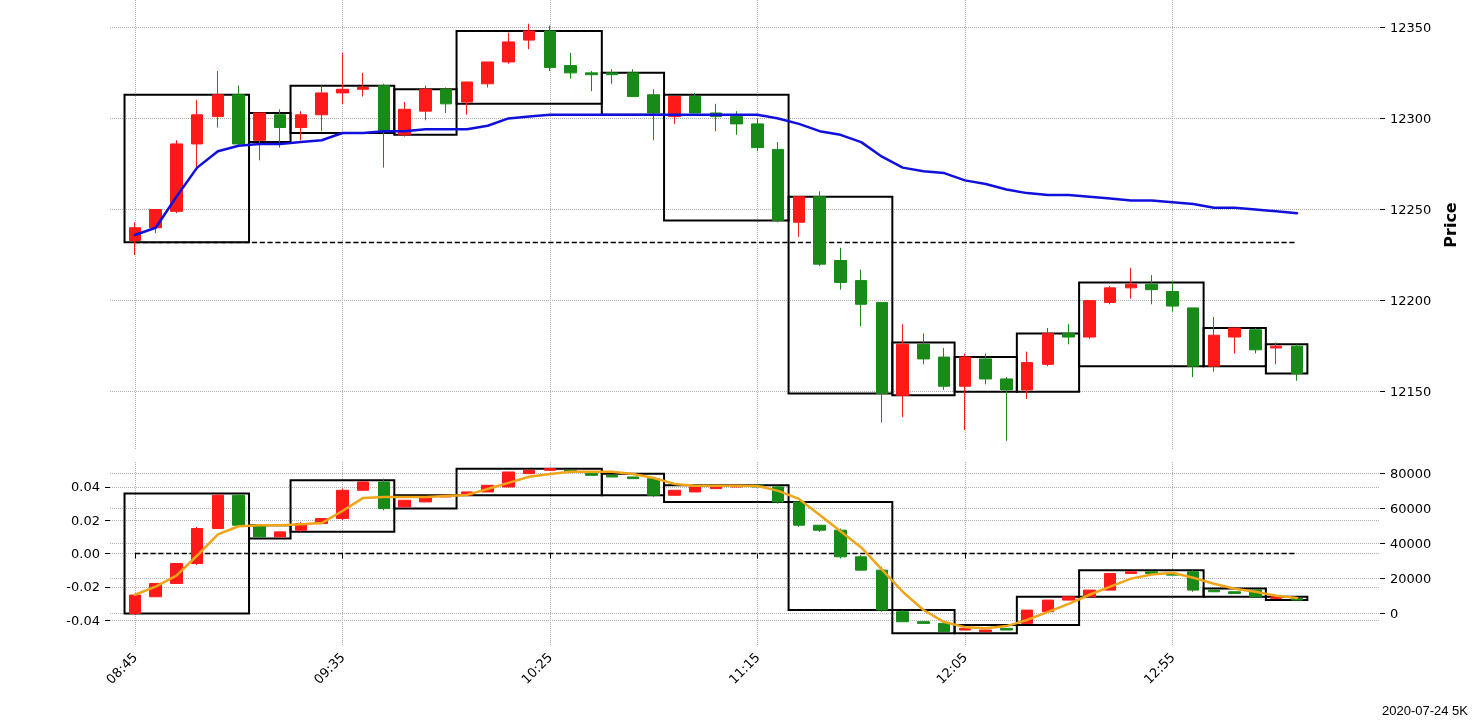 The width and height of the screenshot is (1472, 721). Describe the element at coordinates (1411, 118) in the screenshot. I see `y-tick-label: 12300` at that location.